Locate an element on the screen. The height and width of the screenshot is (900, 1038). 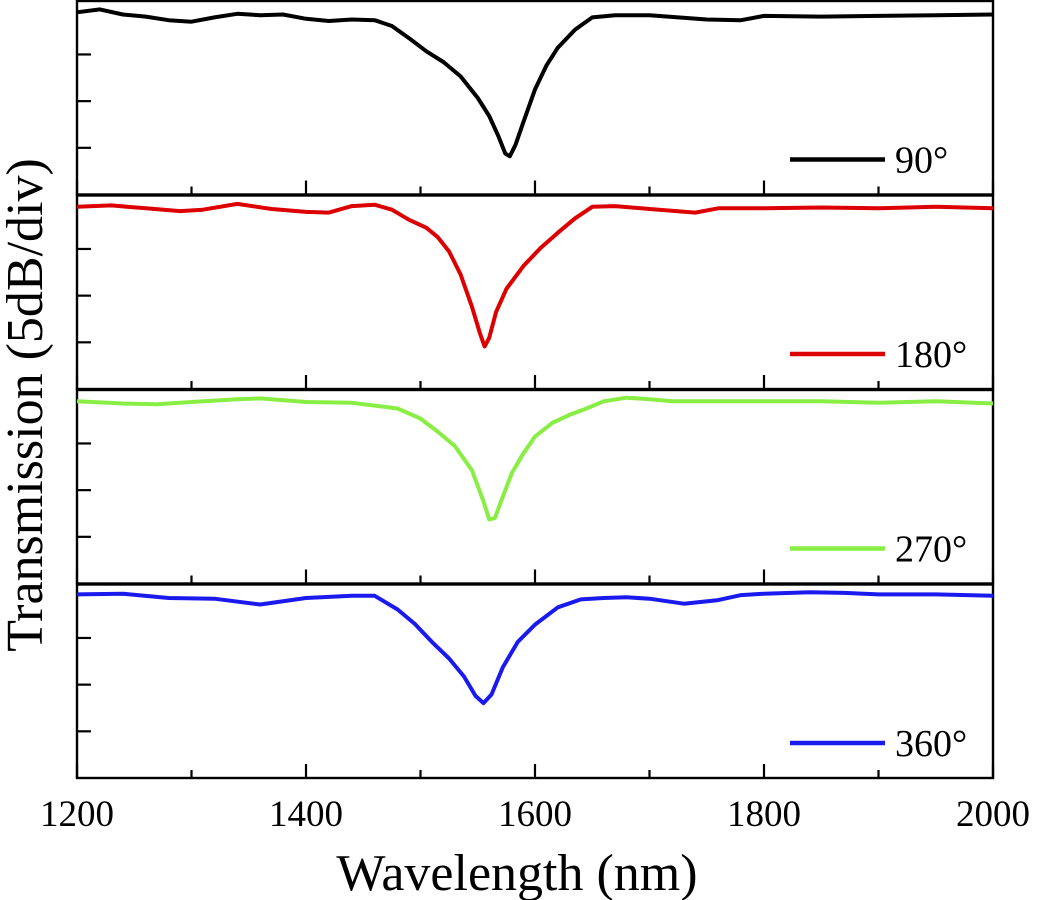
legend-label: 360° is located at coordinates (931, 744).